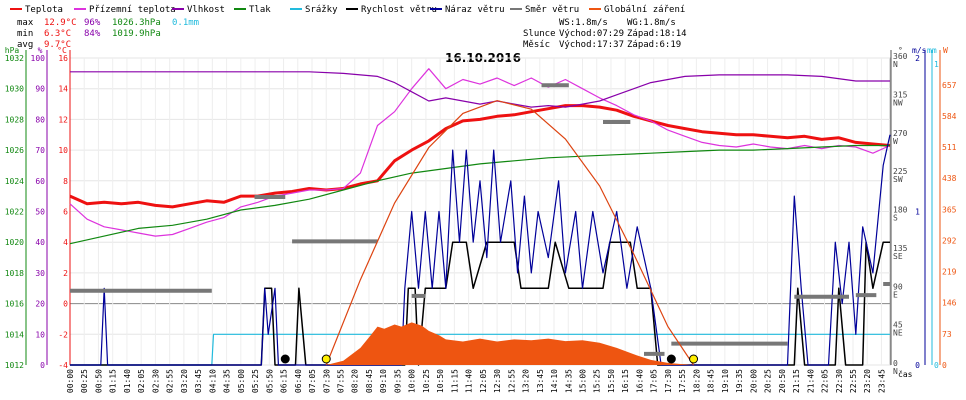 This screenshot has height=400, width=966. What do you see at coordinates (132, 10) in the screenshot?
I see `legend-label-1: Přízemní teplota` at bounding box center [132, 10].